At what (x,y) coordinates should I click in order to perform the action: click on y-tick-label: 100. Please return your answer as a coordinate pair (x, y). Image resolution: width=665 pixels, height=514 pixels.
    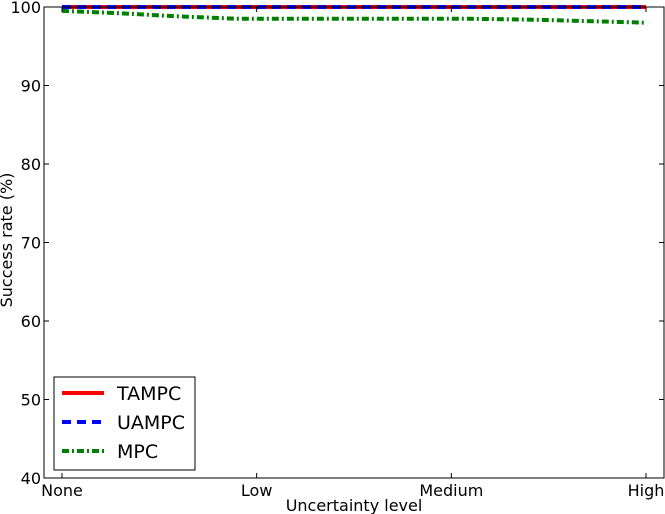
    Looking at the image, I should click on (25, 8).